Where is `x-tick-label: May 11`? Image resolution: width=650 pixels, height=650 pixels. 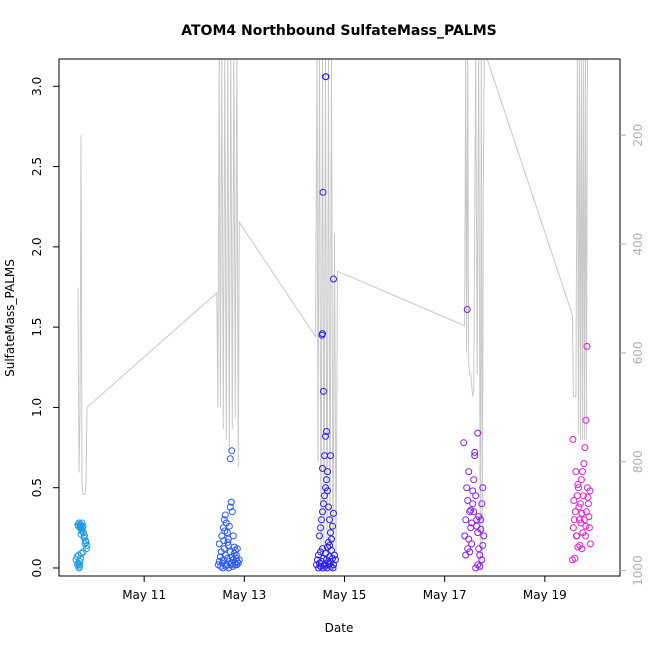
x-tick-label: May 11 is located at coordinates (144, 595).